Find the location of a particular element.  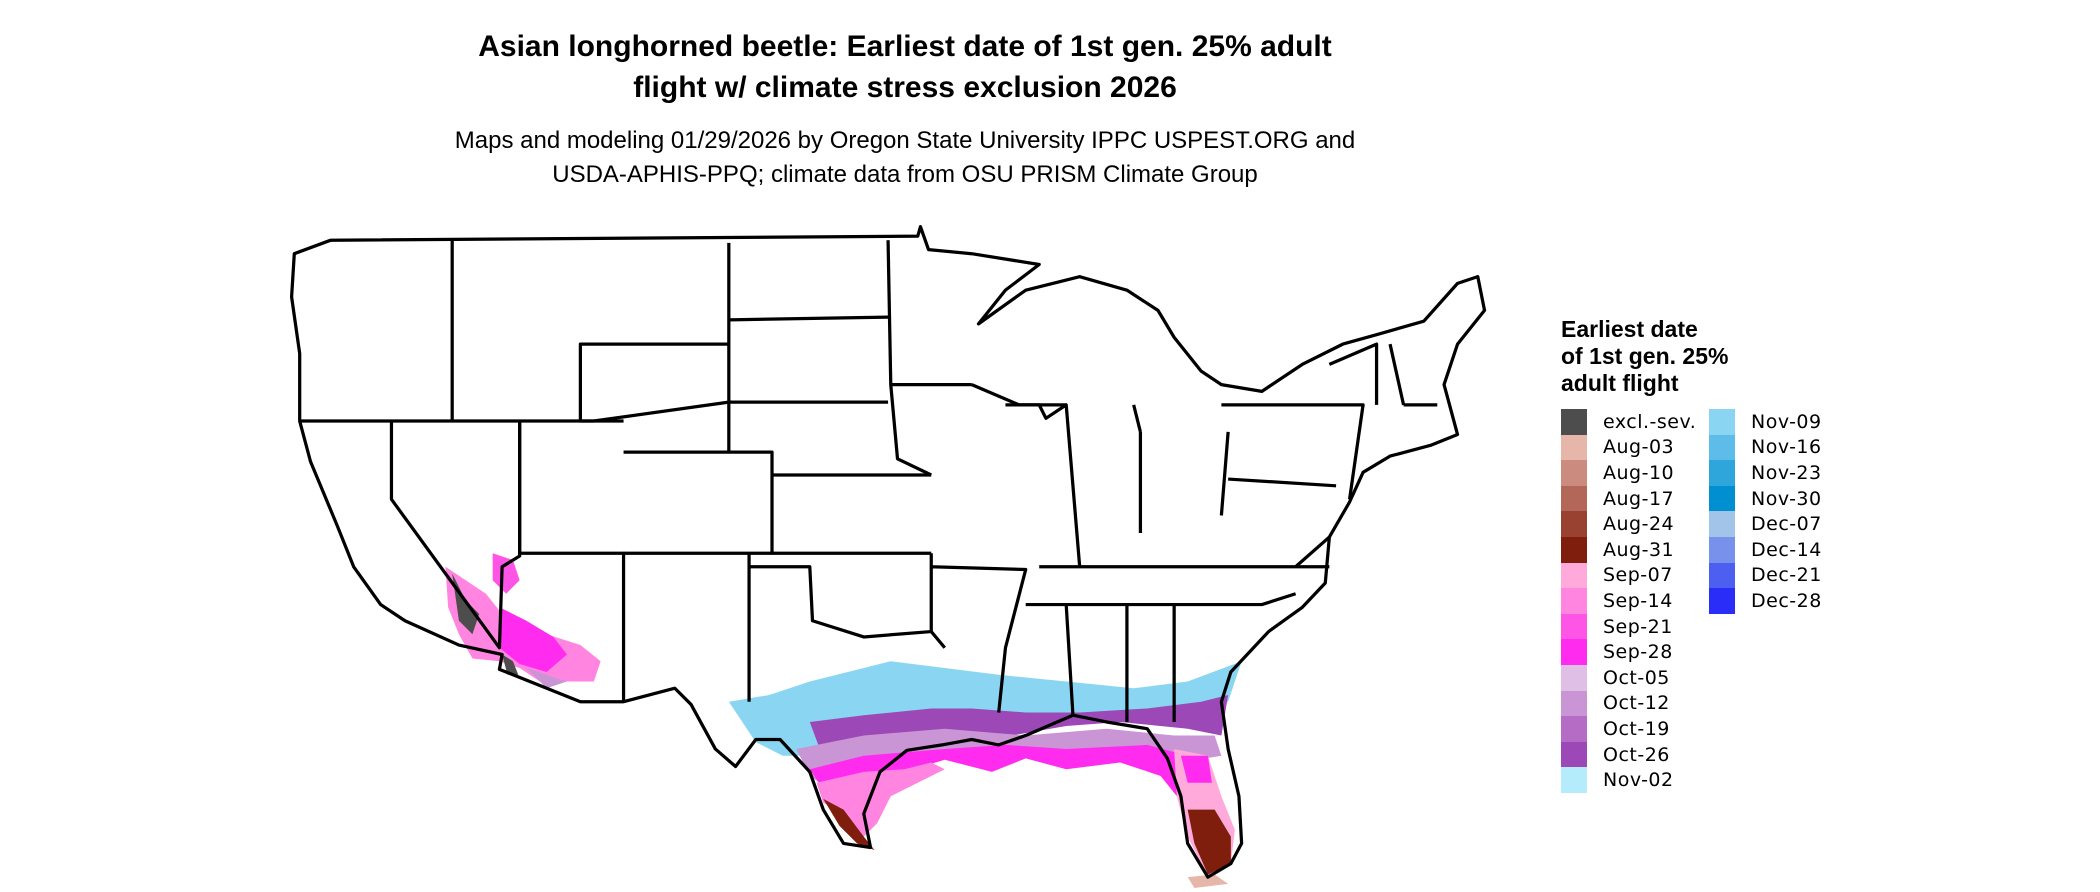

legend-item: Sep-28 is located at coordinates (1628, 652).